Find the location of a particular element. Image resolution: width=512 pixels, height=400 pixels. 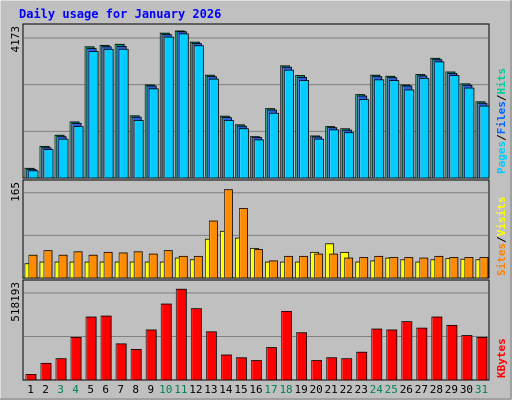

bar-sites-day-13-body is located at coordinates (213, 249).